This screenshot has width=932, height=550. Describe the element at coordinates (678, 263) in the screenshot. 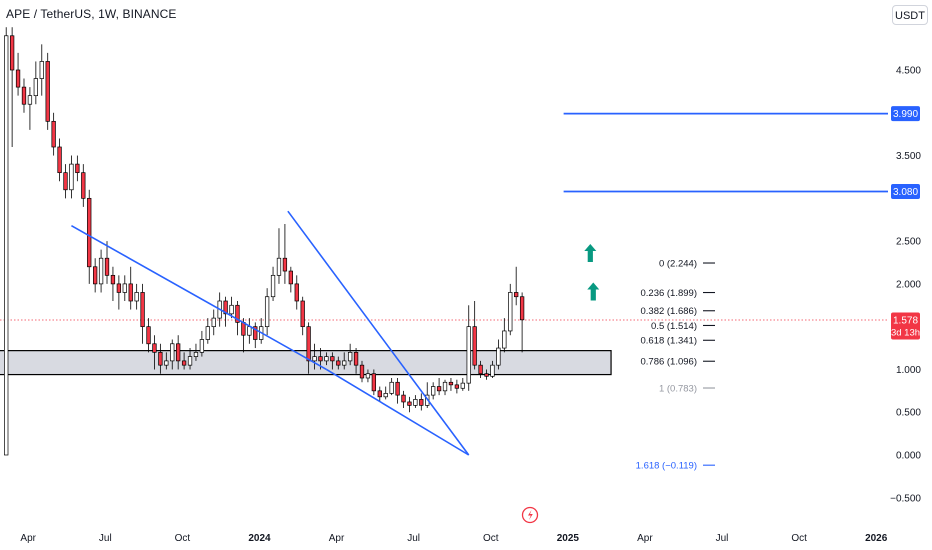

I see `fib-level-label: 0 (2.244)` at that location.